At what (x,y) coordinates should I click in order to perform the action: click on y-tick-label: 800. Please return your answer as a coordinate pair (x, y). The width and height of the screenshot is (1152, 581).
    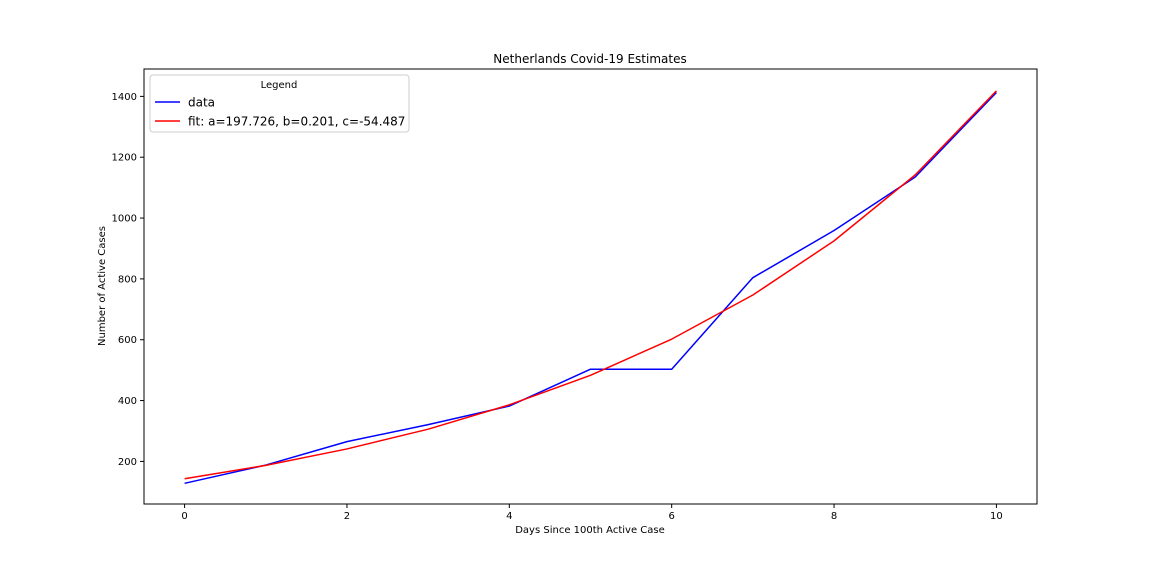
    Looking at the image, I should click on (127, 279).